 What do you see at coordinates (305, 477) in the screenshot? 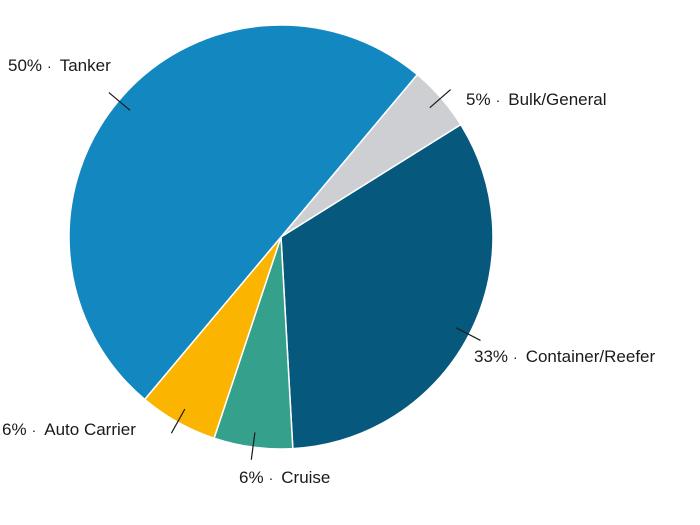
I see `slice-name: Cruise` at bounding box center [305, 477].